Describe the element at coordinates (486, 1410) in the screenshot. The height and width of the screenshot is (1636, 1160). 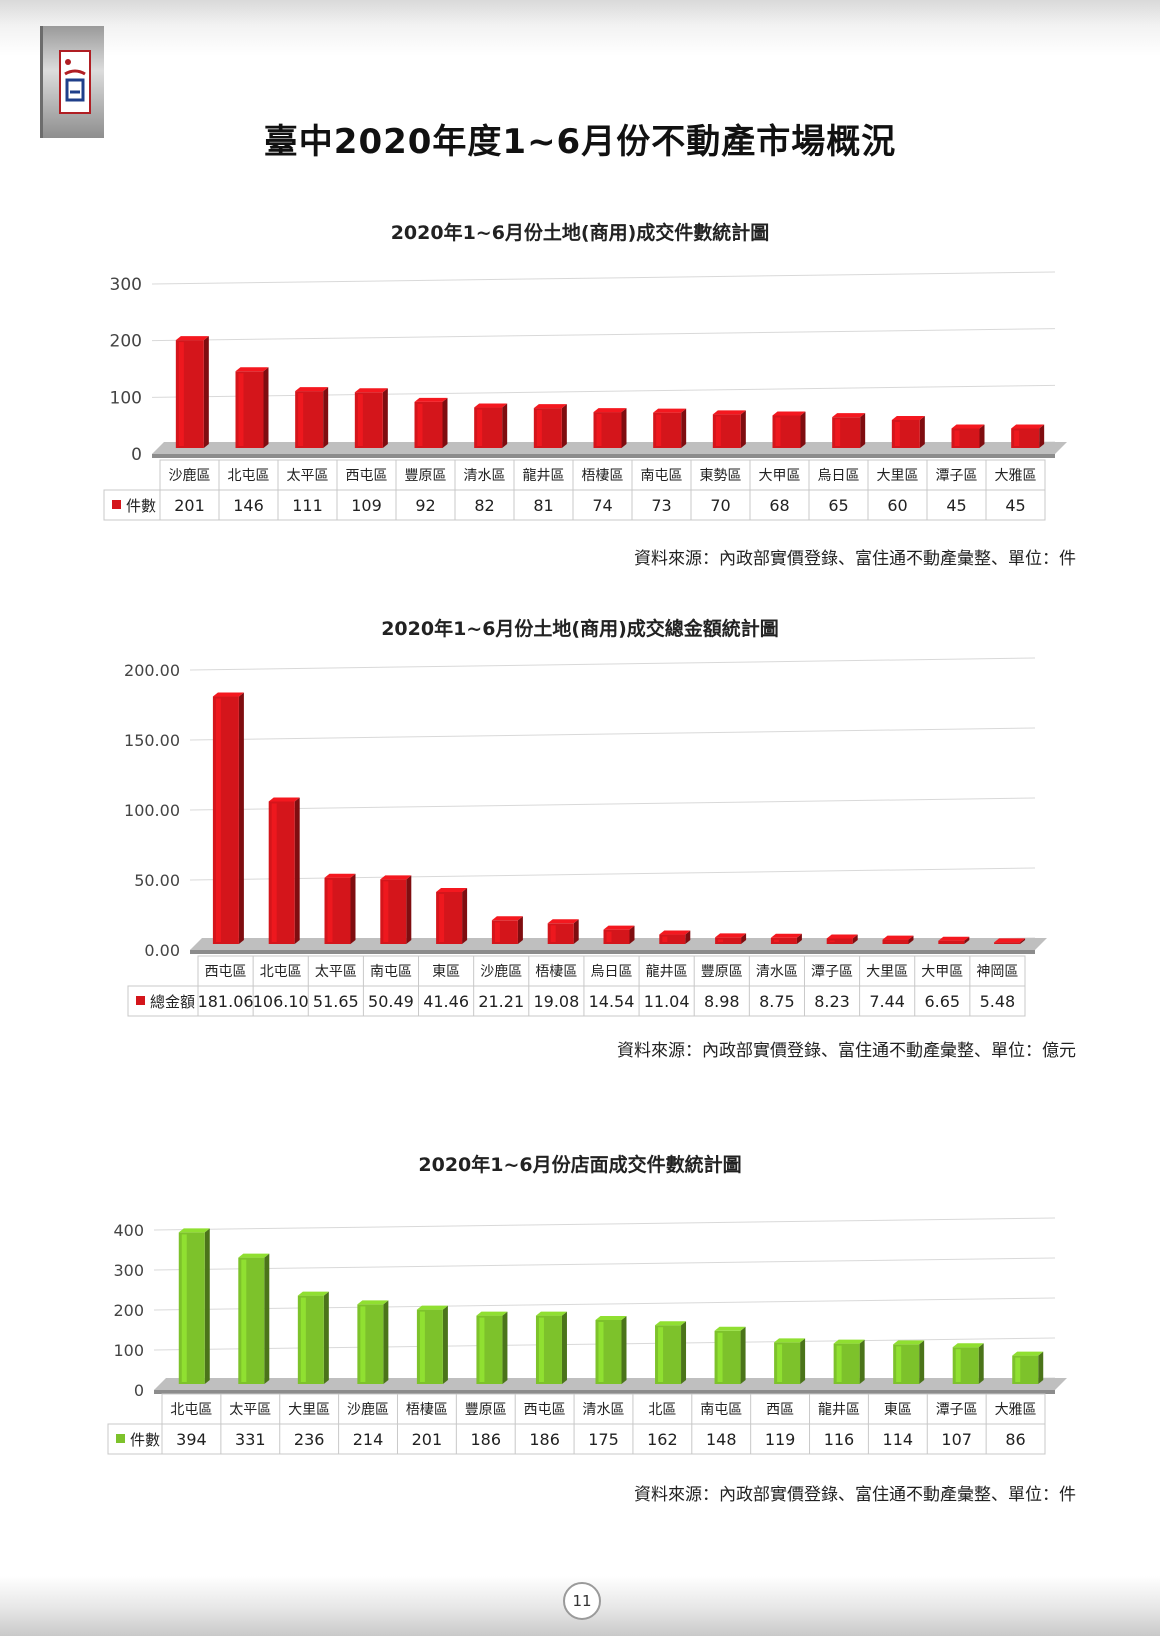
I see `x-category-label: 豐原區` at that location.